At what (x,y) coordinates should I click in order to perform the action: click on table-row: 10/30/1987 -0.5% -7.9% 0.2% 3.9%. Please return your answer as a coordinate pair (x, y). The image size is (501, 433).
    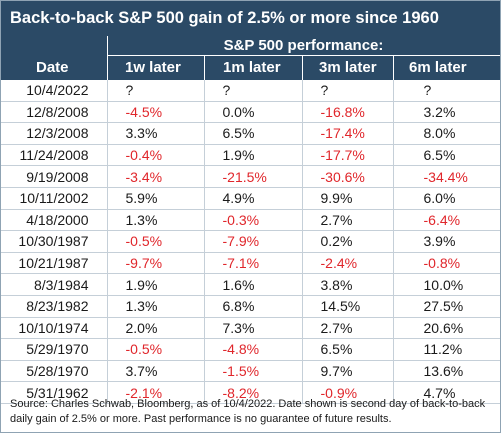
    Looking at the image, I should click on (250, 241).